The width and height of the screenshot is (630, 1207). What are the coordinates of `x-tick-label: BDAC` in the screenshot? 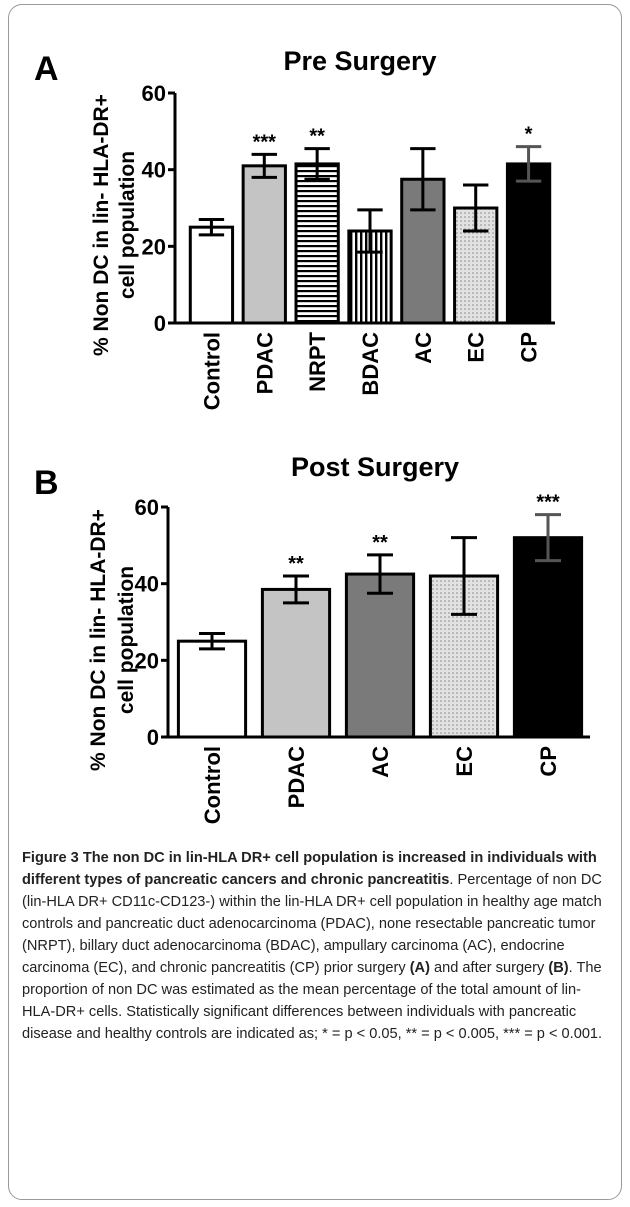 It's located at (370, 364).